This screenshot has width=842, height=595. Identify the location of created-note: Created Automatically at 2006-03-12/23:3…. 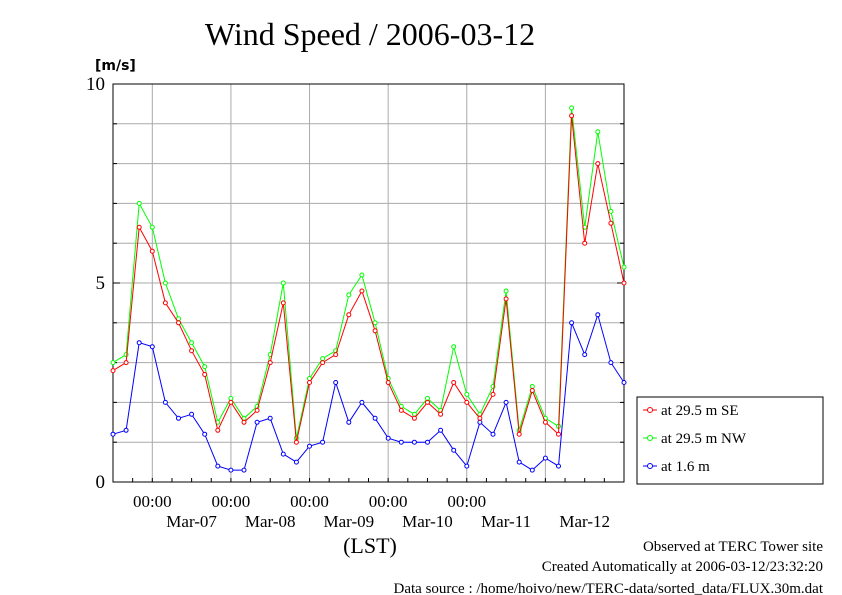
(682, 567).